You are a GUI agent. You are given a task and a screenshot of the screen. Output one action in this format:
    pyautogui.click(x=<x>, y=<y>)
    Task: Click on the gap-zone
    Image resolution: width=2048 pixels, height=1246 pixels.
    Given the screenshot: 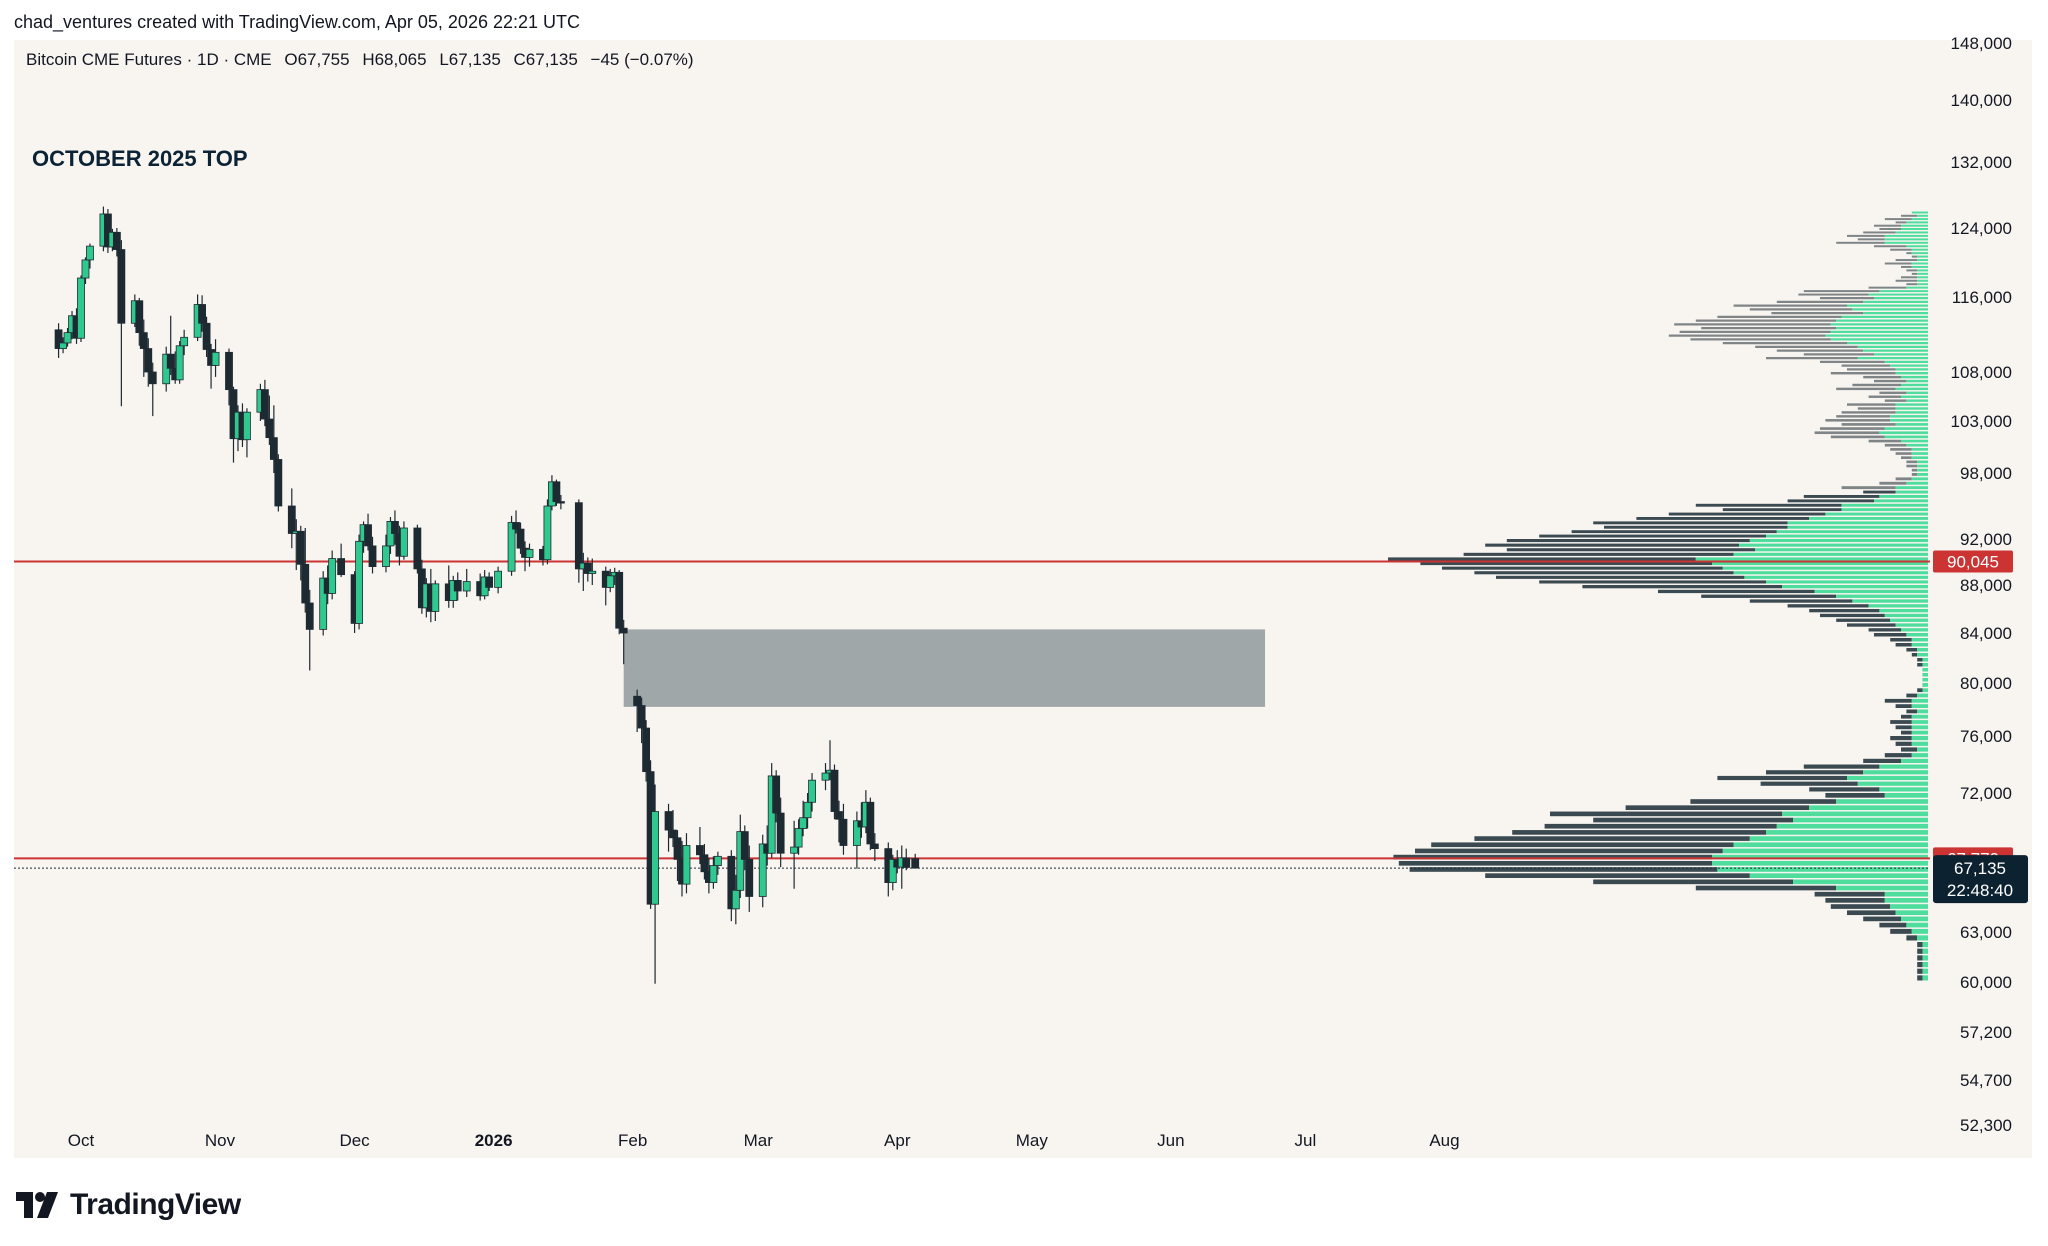 What is the action you would take?
    pyautogui.click(x=944, y=668)
    